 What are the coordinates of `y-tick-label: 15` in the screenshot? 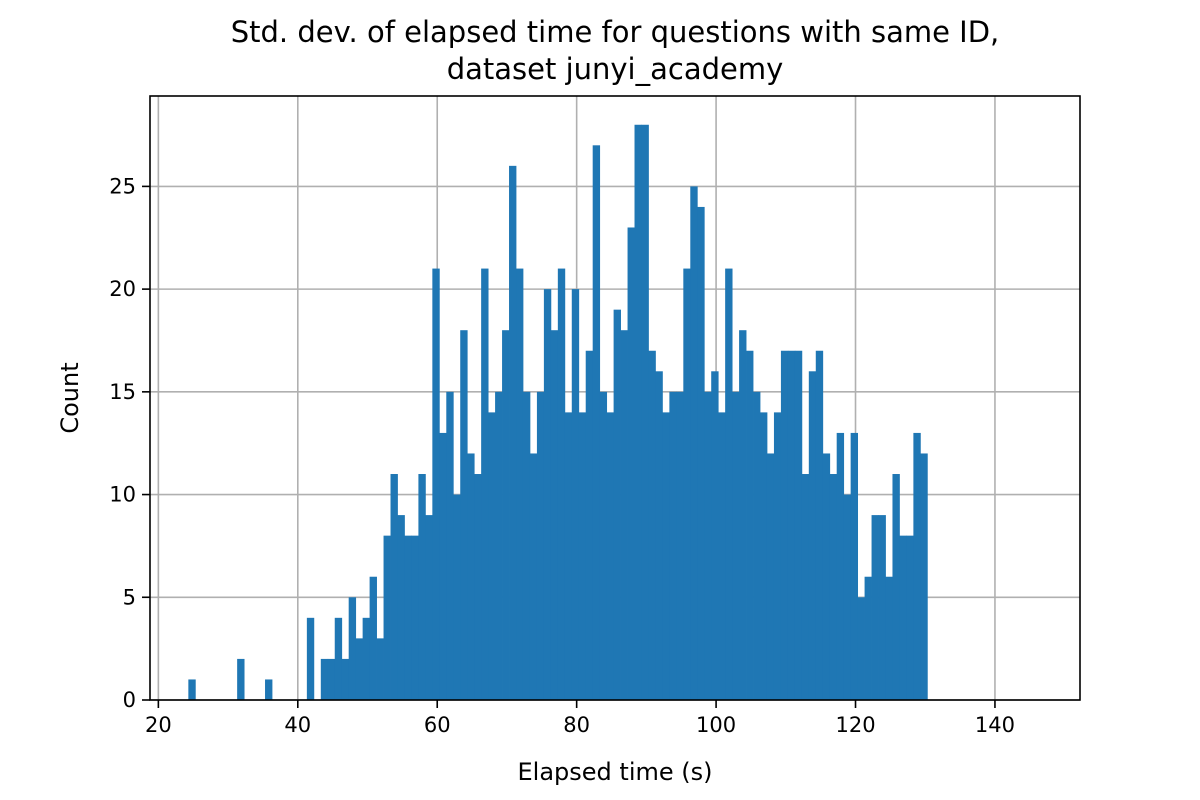 It's located at (122, 392).